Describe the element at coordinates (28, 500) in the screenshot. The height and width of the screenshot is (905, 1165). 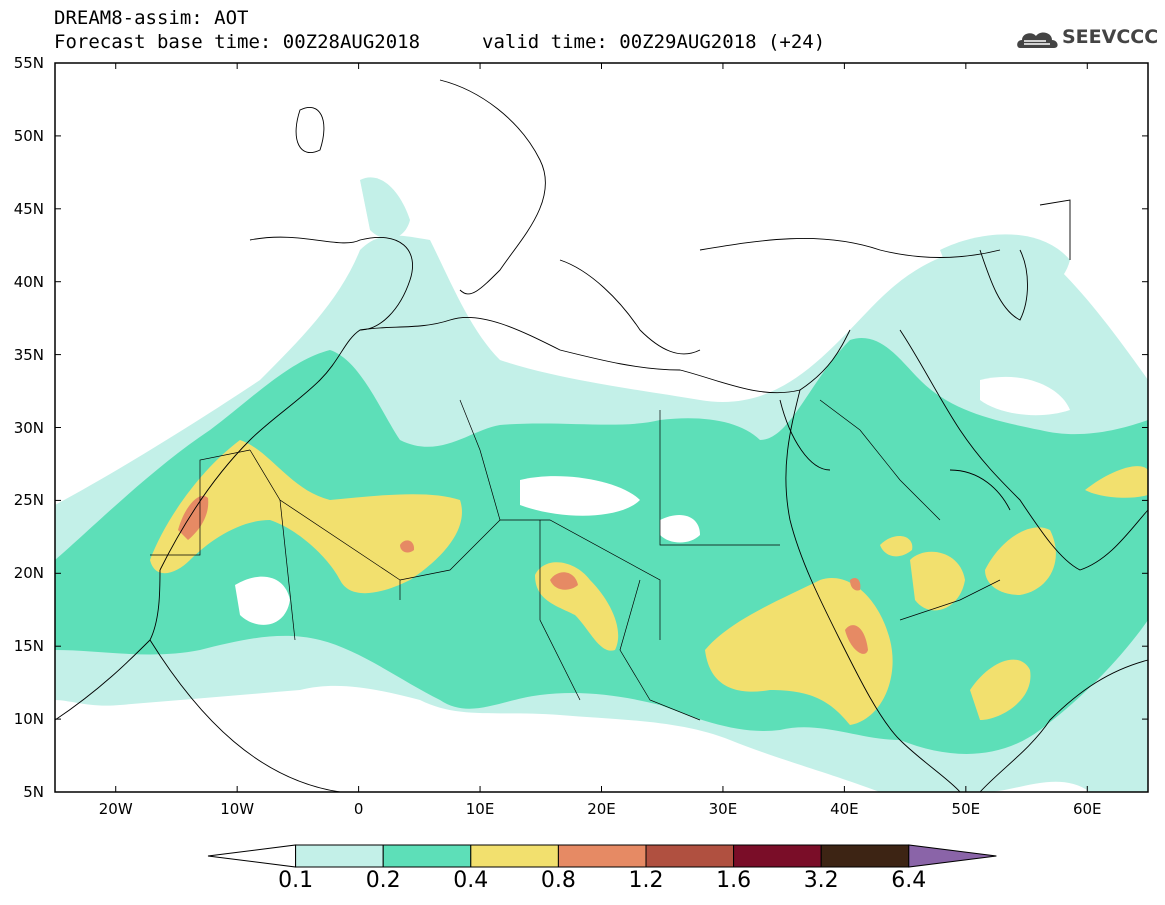
I see `lat-label: 25N` at that location.